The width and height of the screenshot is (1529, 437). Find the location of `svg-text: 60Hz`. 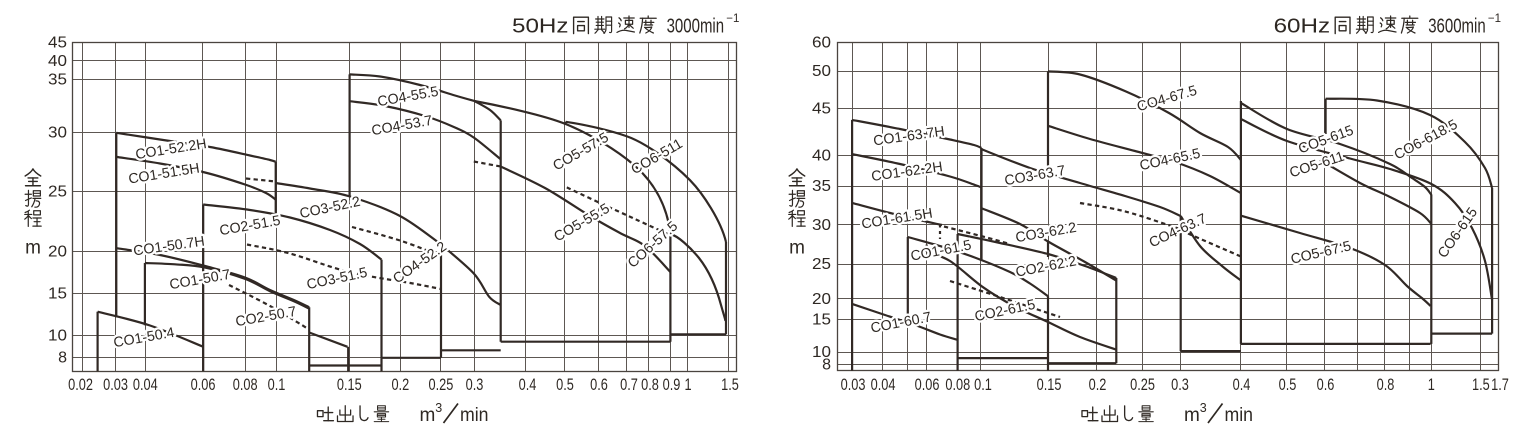

svg-text: 60Hz is located at coordinates (1302, 26).